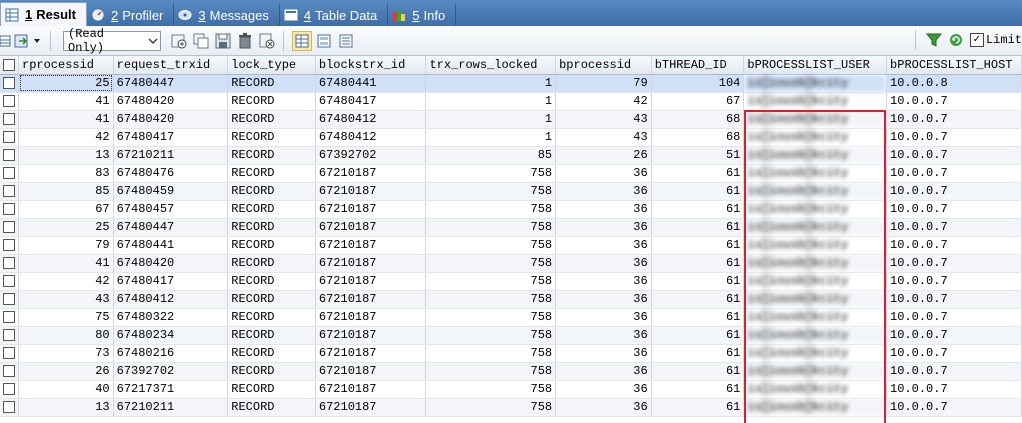  What do you see at coordinates (171, 389) in the screenshot?
I see `table-cell: 67217371` at bounding box center [171, 389].